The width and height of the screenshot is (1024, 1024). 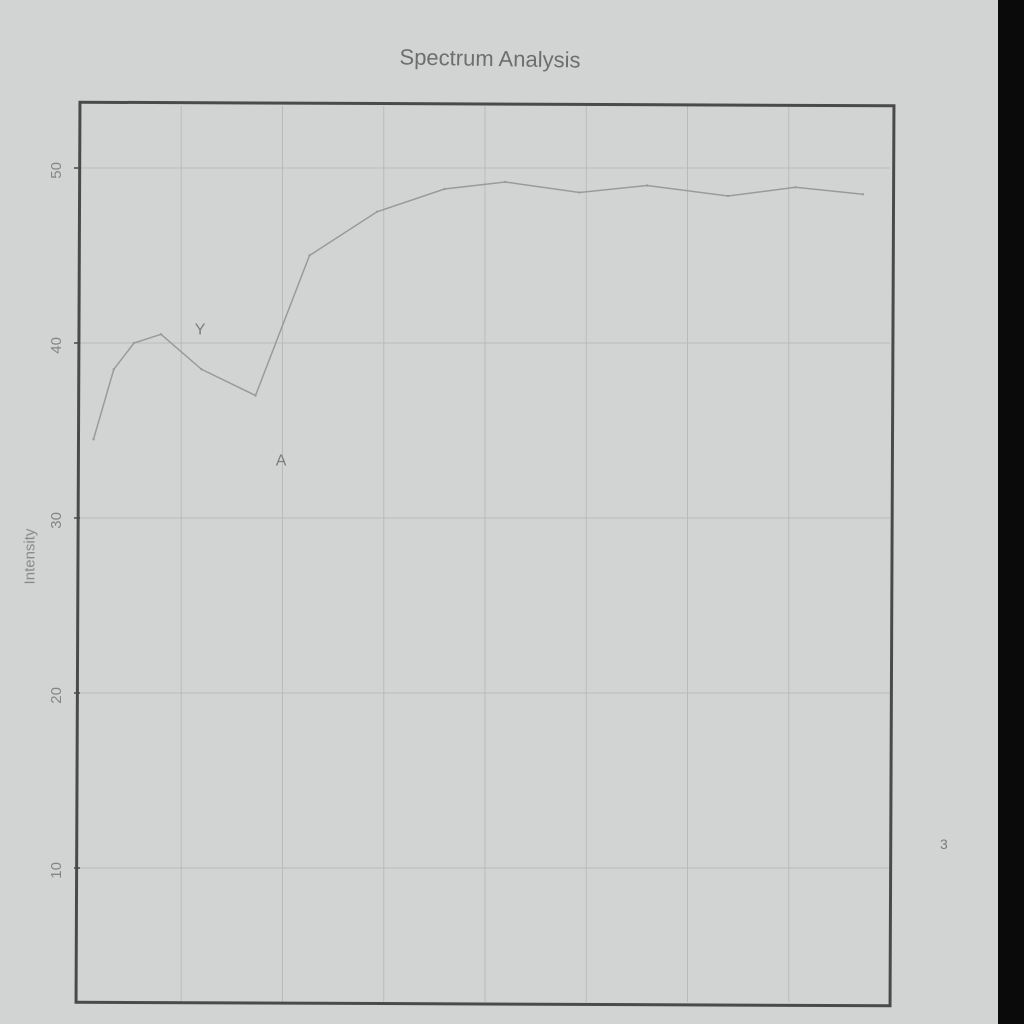 I want to click on y-tick-label: 20, so click(x=56, y=695).